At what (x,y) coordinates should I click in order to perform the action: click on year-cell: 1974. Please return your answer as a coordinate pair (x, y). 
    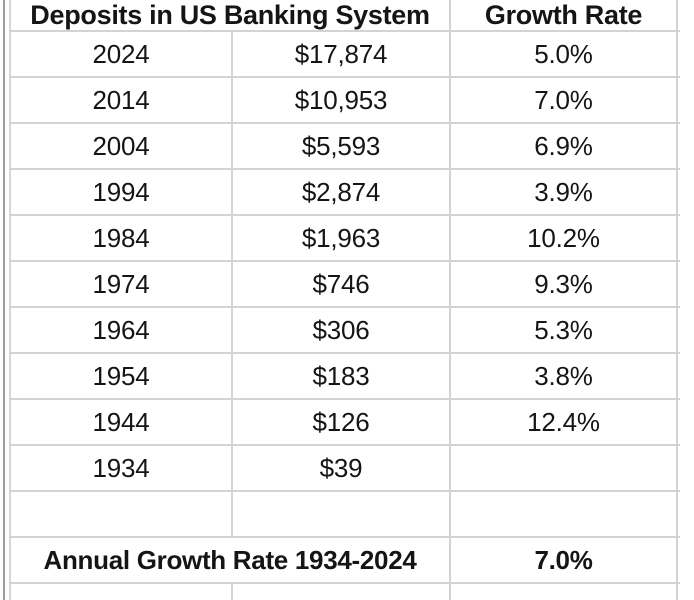
    Looking at the image, I should click on (122, 284).